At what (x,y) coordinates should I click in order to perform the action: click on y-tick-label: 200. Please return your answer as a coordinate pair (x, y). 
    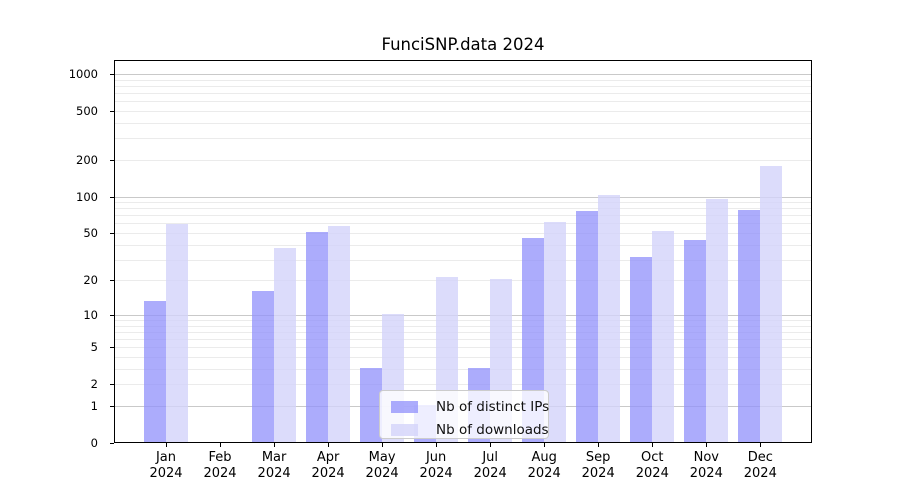
    Looking at the image, I should click on (87, 159).